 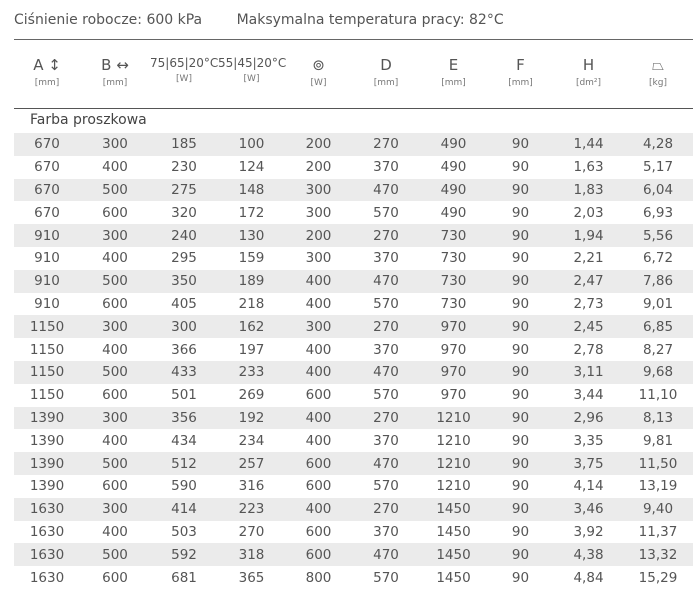 I want to click on table-cell: 5,56, so click(x=658, y=235).